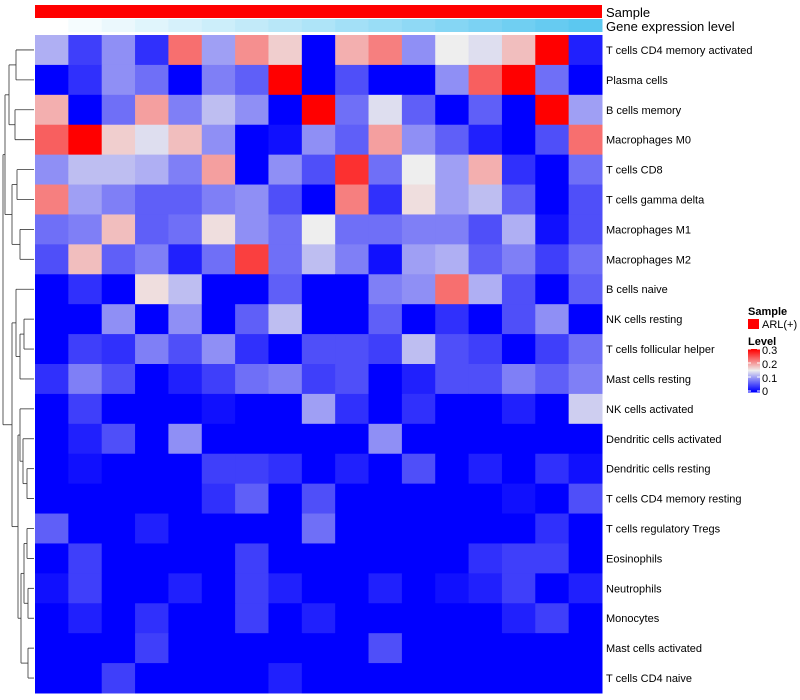  What do you see at coordinates (767, 312) in the screenshot?
I see `legend-sample-title: Sample` at bounding box center [767, 312].